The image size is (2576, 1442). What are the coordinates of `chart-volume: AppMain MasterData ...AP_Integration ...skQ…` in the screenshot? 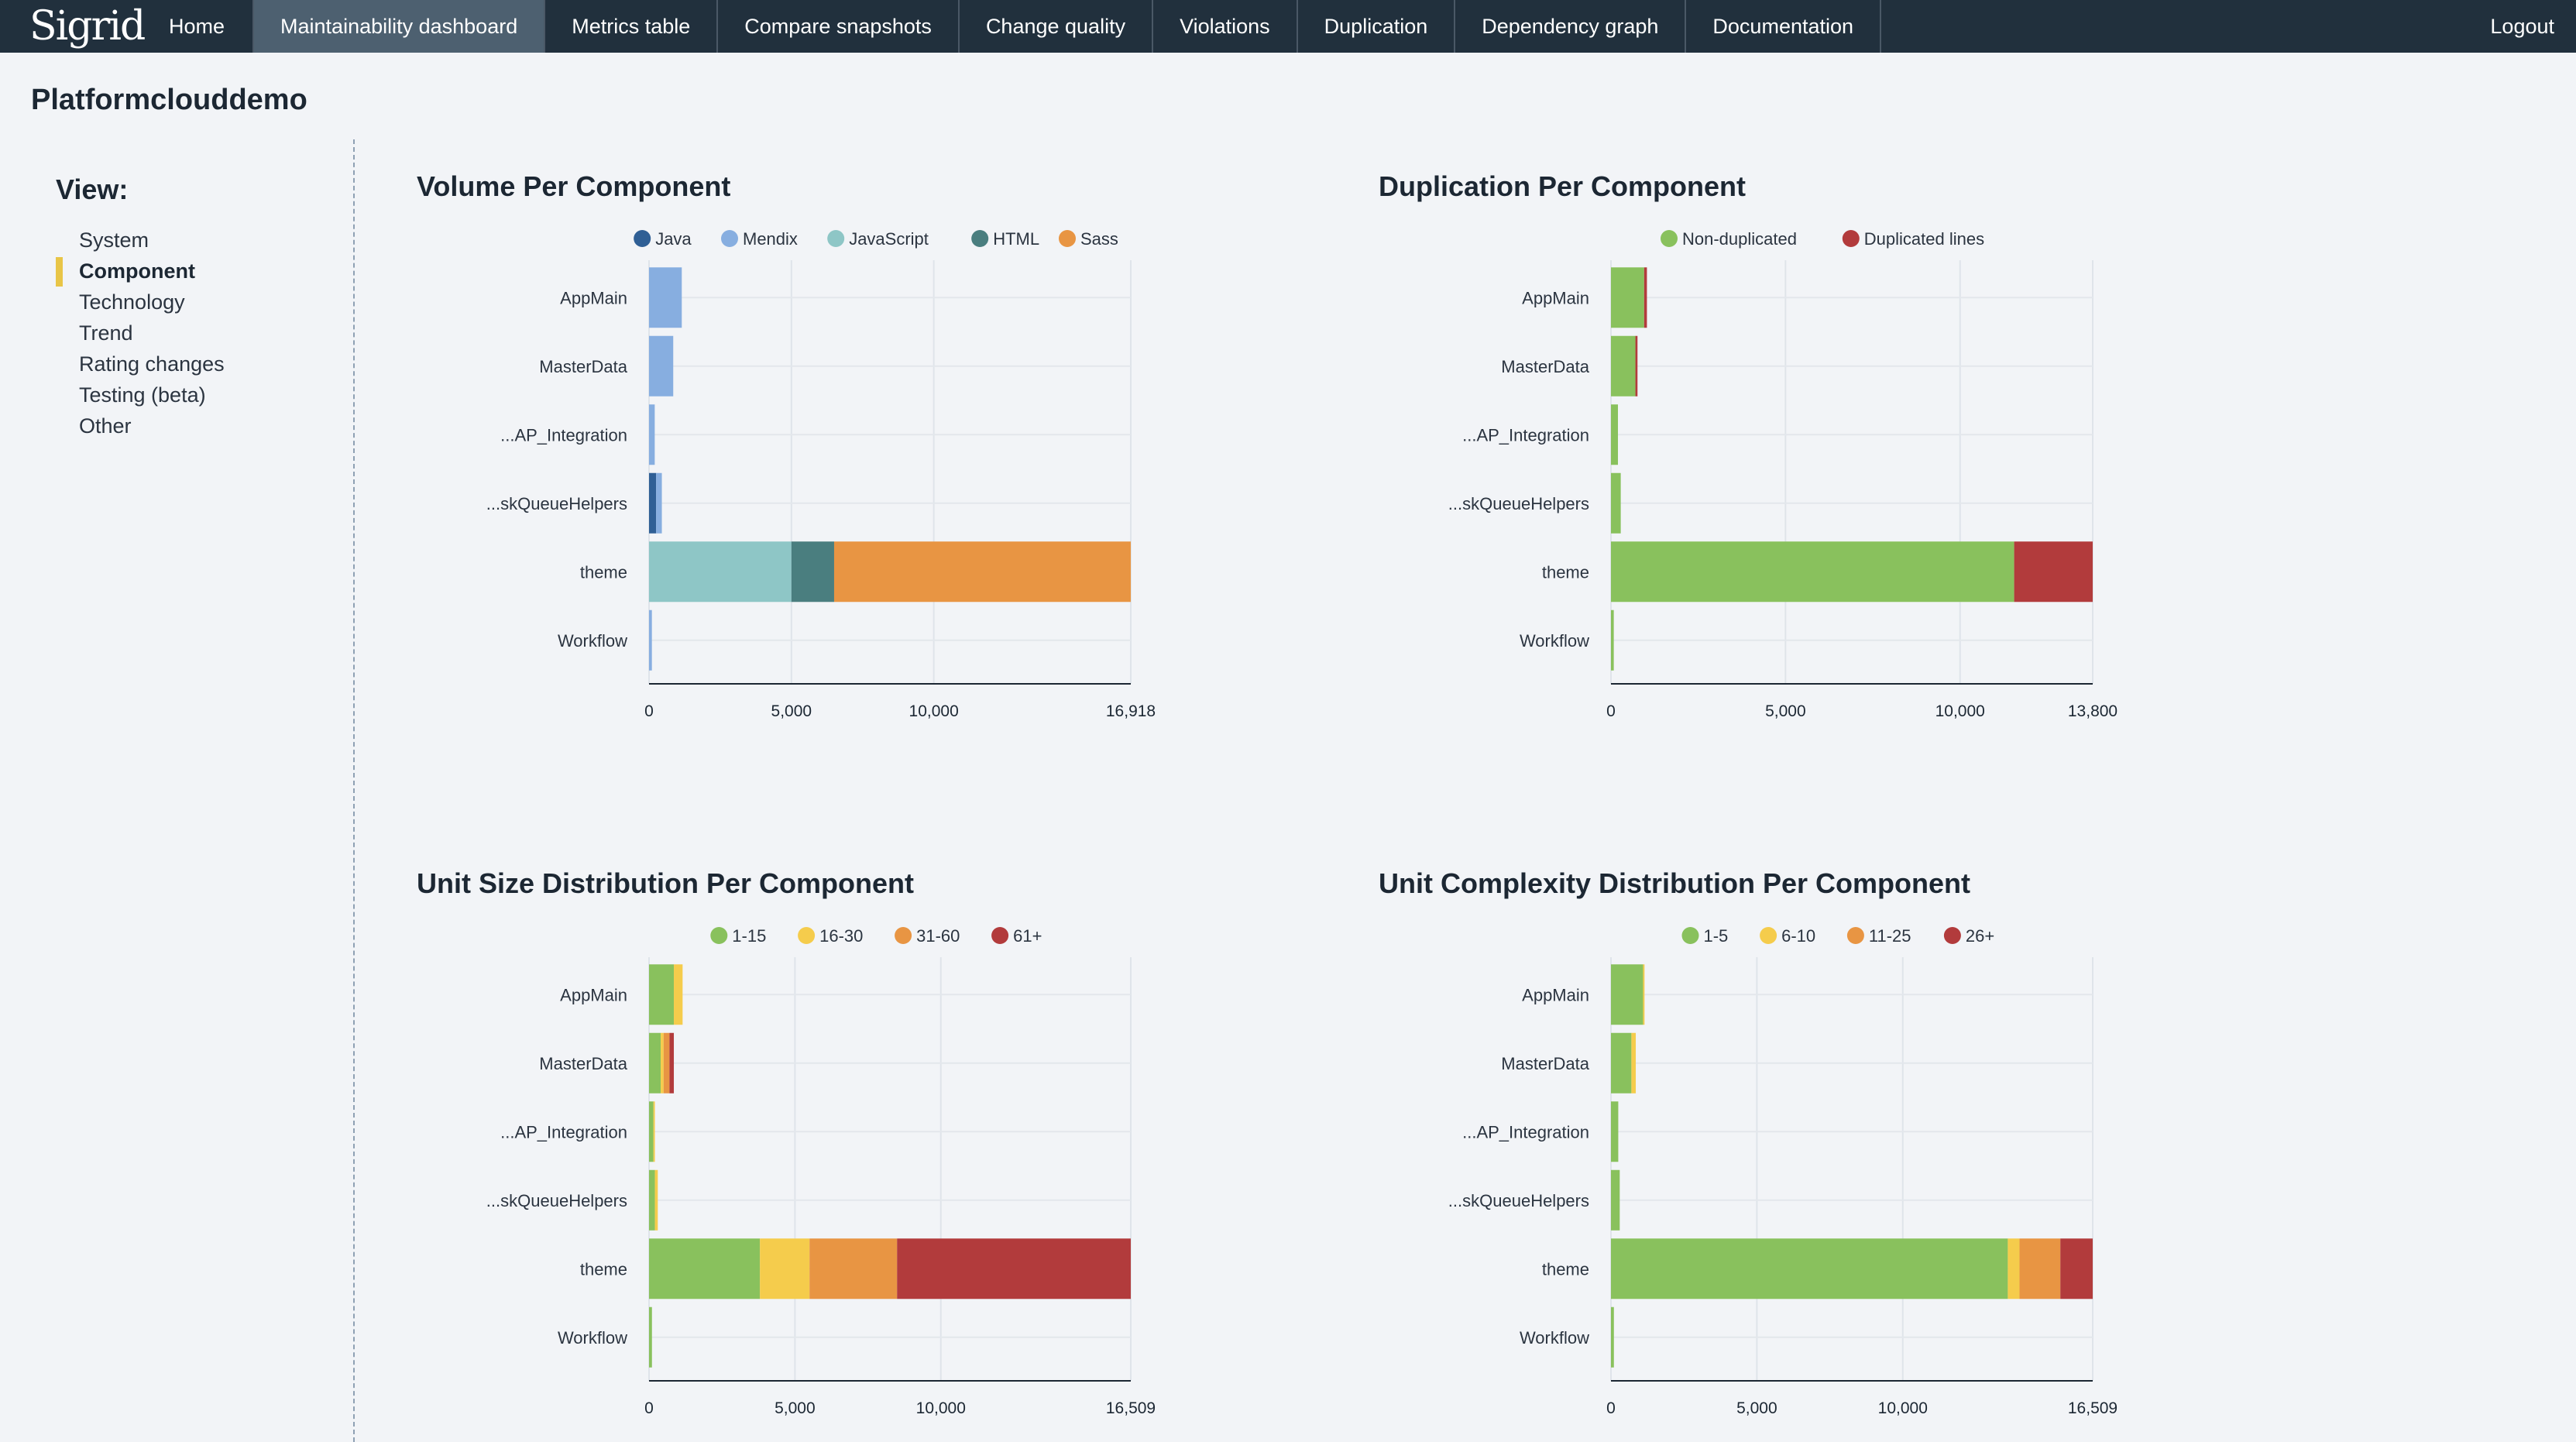 It's located at (821, 474).